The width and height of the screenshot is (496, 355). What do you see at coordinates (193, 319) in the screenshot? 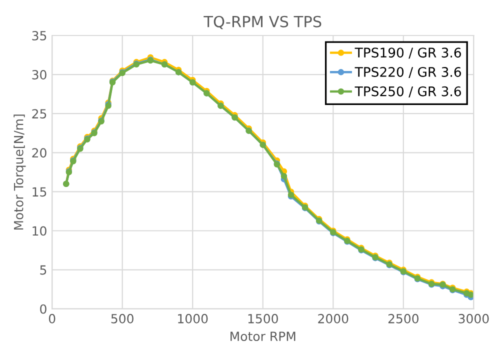
I see `x-tick-label: 1000` at bounding box center [193, 319].